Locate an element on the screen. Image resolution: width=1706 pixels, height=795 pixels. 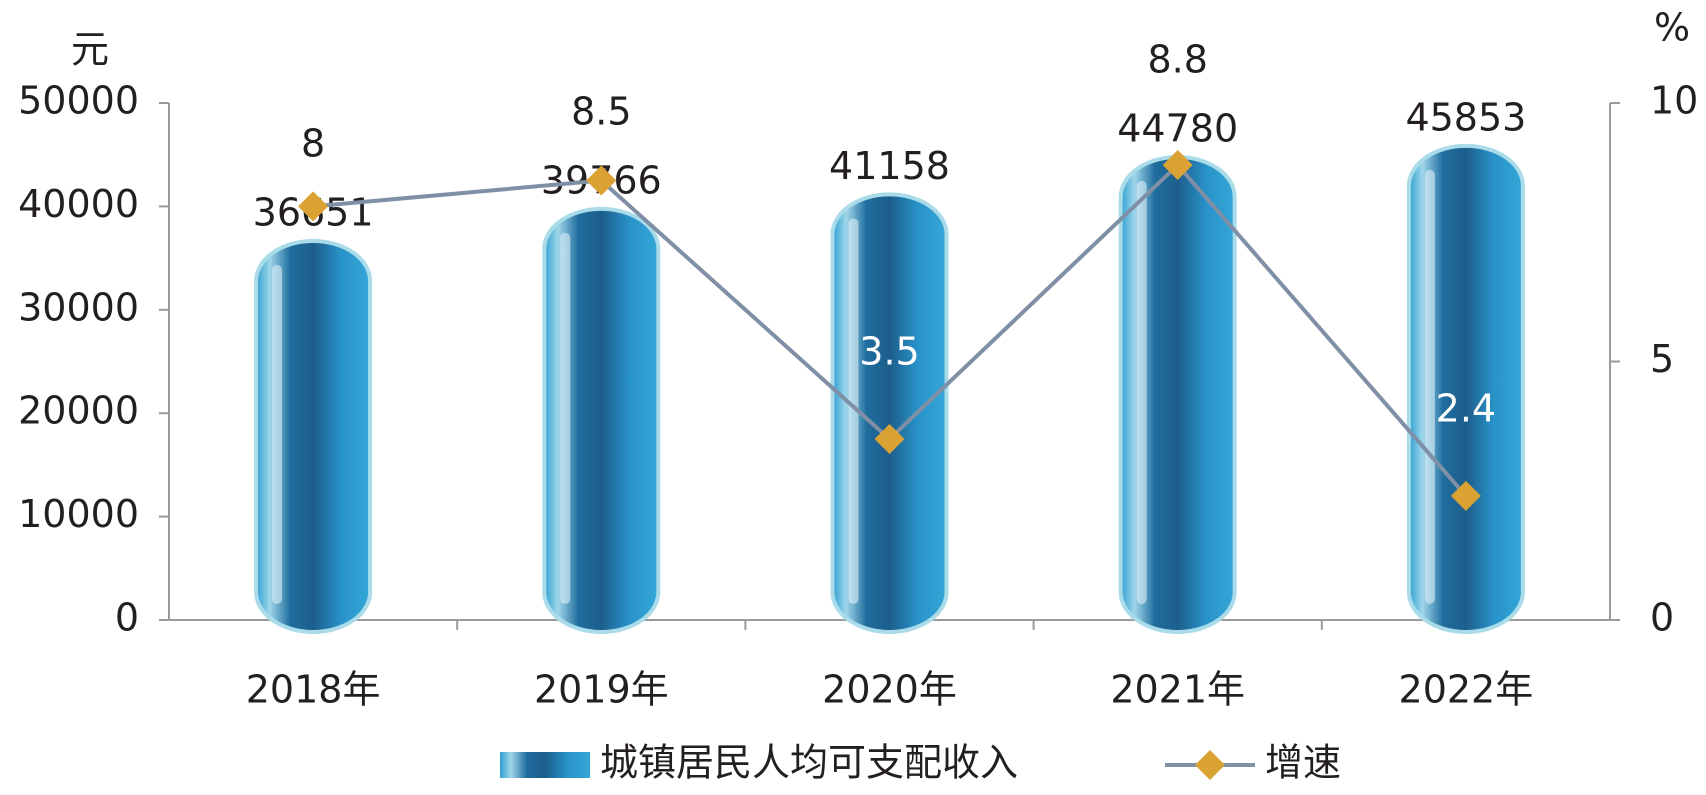
x-tick-label: 2018年 is located at coordinates (313, 690).